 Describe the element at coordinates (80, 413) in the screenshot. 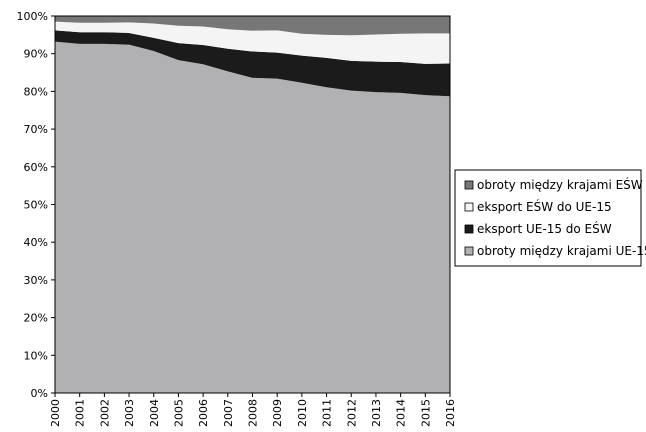

I see `x-tick-label: 2001` at that location.